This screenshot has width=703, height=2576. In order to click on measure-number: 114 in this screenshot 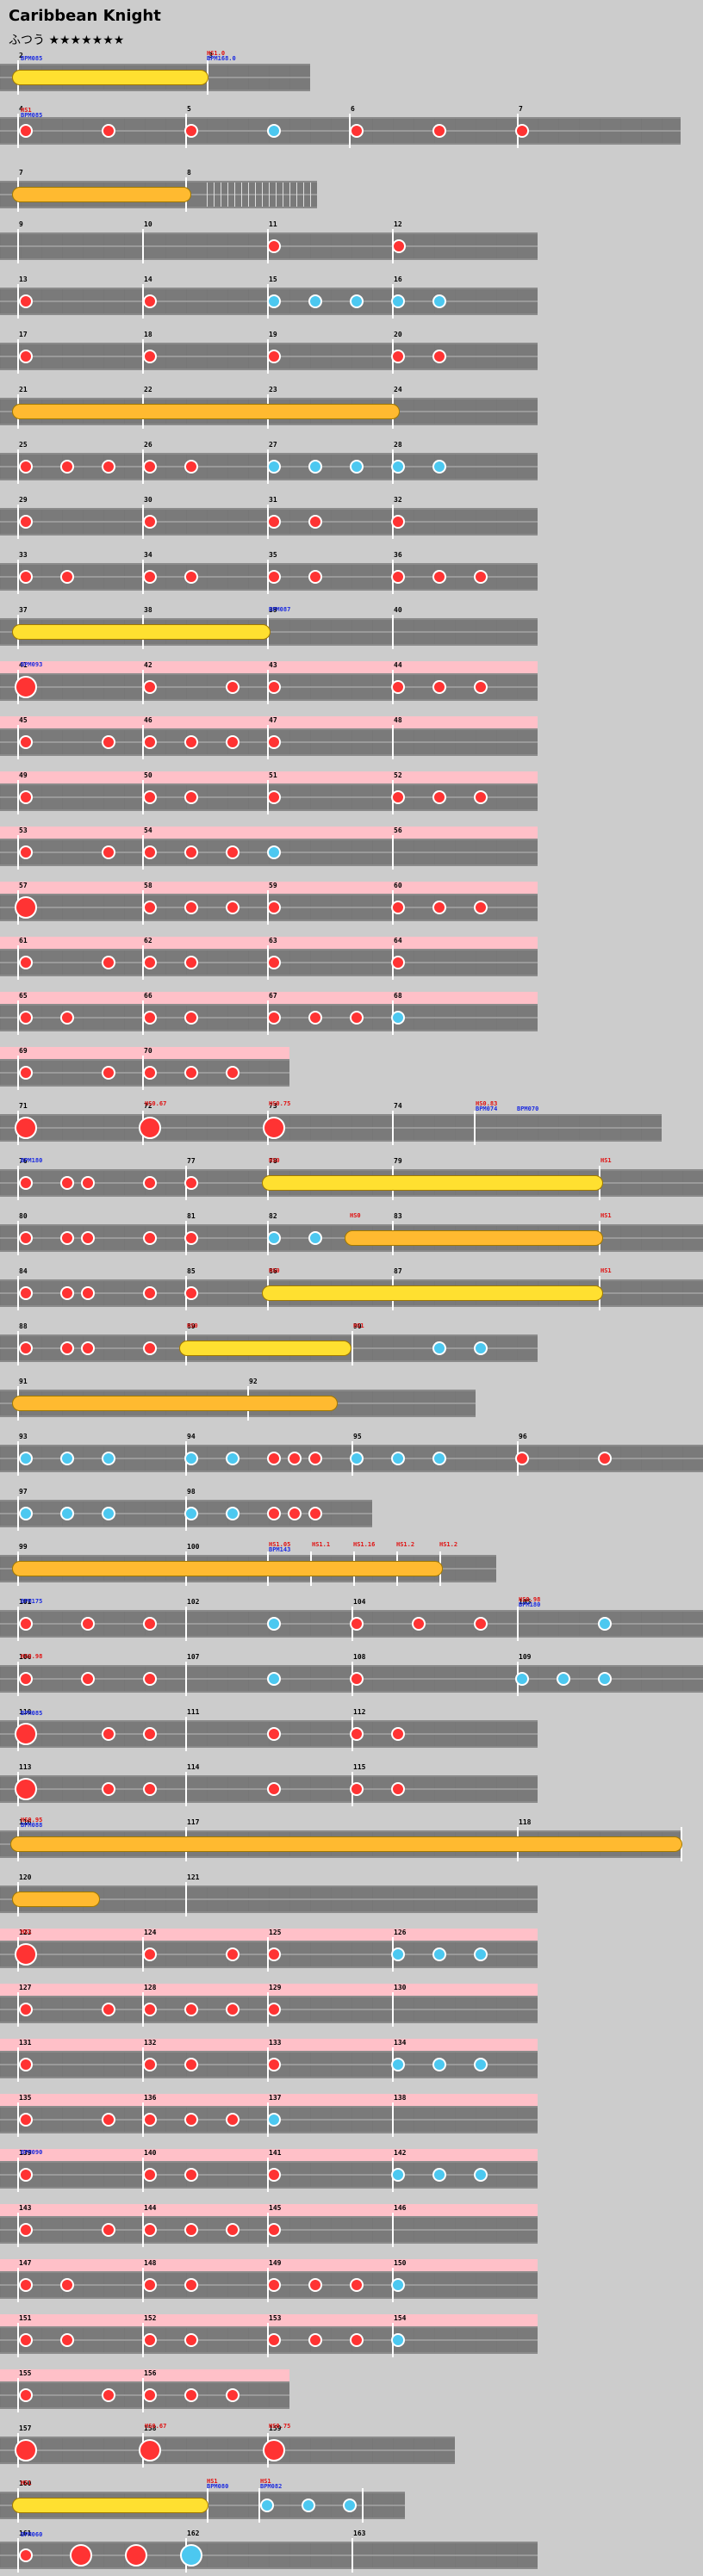, I will do `click(193, 1767)`.